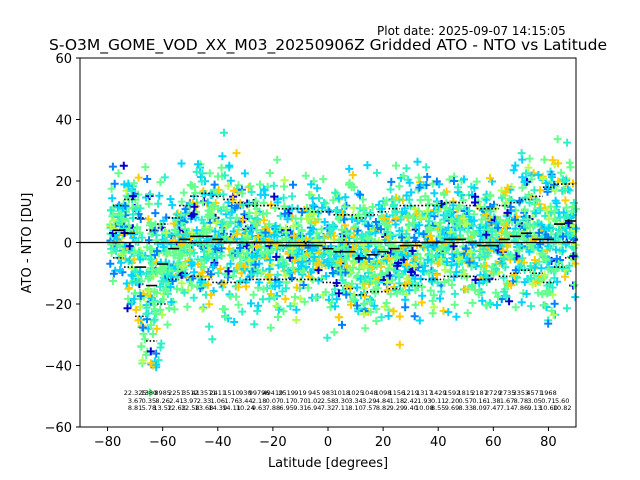 The image size is (640, 480). I want to click on stats-label: 983, so click(328, 393).